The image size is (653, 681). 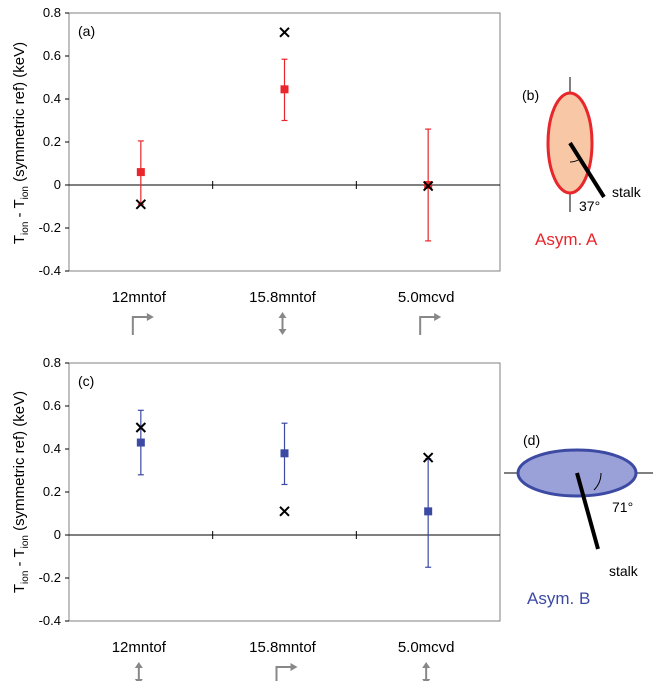 What do you see at coordinates (622, 507) in the screenshot?
I see `angle-label-b: 71°` at bounding box center [622, 507].